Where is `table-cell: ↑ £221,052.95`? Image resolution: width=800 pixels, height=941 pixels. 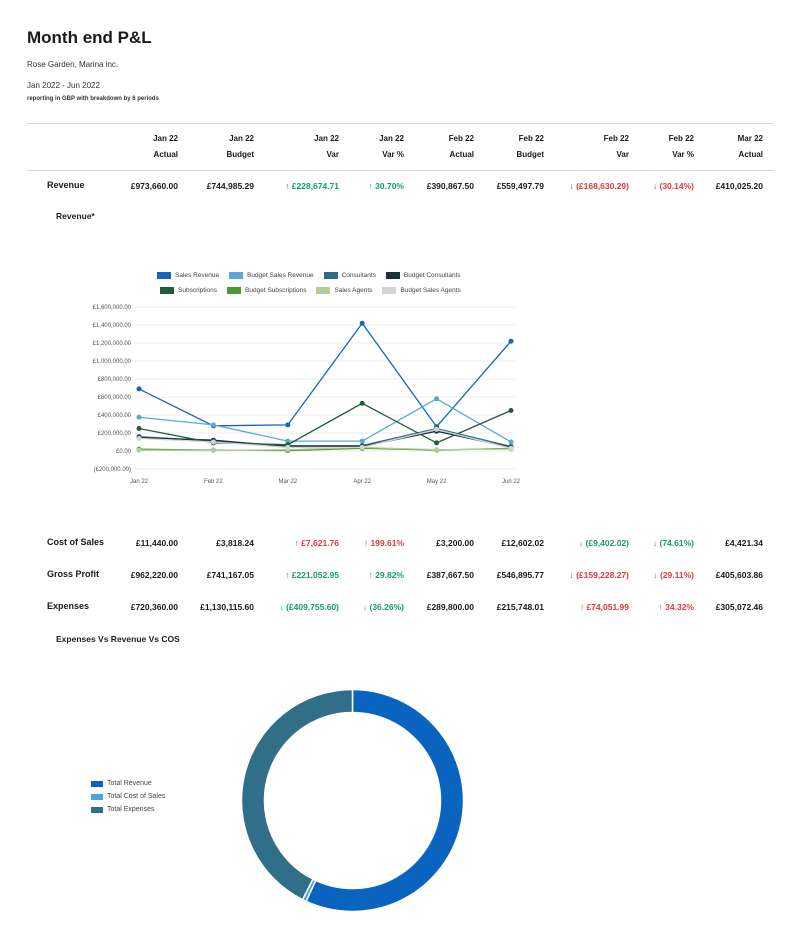 table-cell: ↑ £221,052.95 is located at coordinates (312, 574).